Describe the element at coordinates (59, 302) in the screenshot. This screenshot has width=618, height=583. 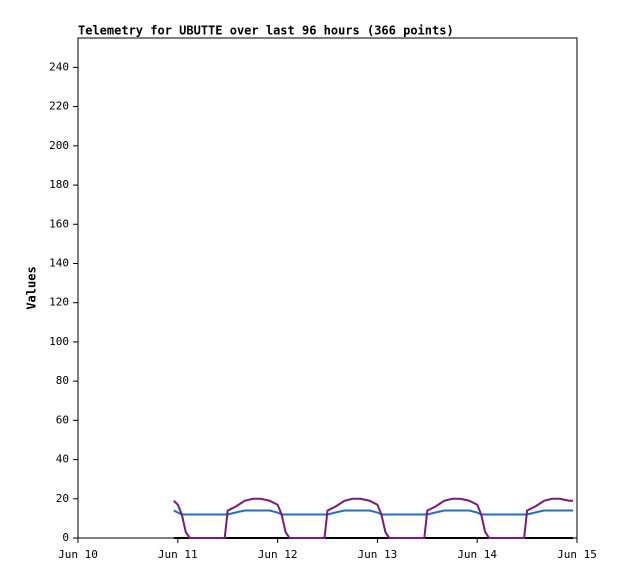
I see `y-tick-label: 120` at that location.